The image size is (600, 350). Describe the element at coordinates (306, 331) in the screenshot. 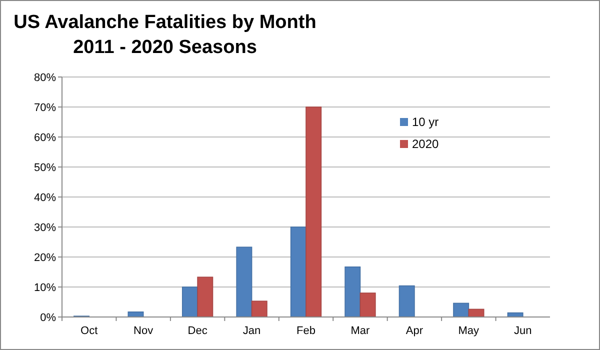

I see `x-tick-label: Feb` at that location.